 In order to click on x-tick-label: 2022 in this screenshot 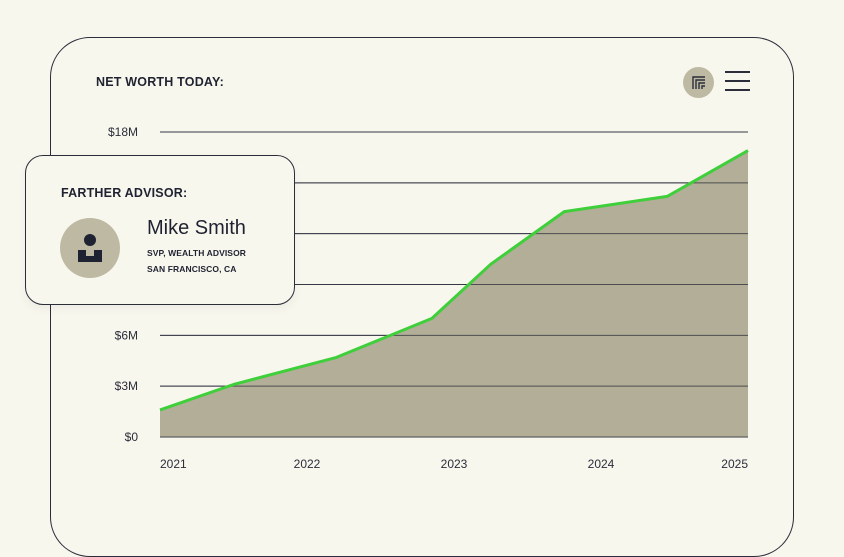, I will do `click(307, 464)`.